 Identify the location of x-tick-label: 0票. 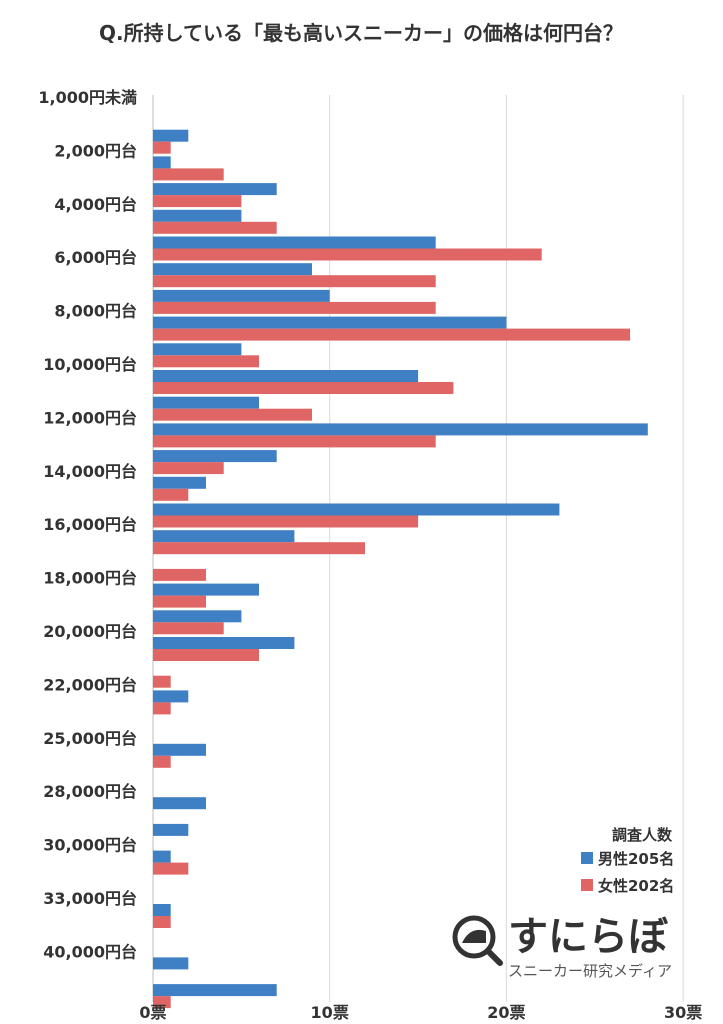
(152, 1012).